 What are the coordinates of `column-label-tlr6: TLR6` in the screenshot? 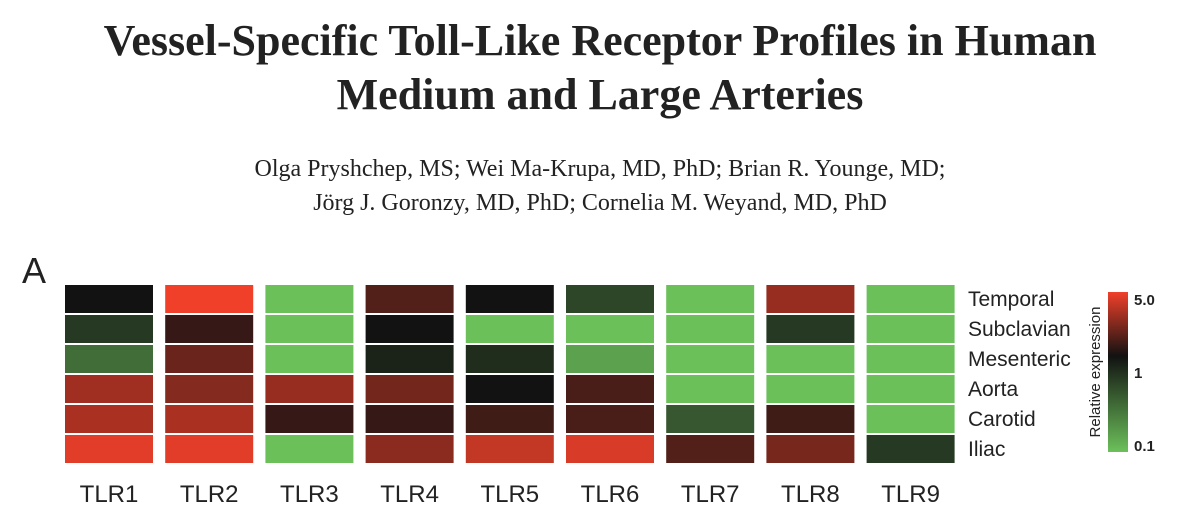 It's located at (610, 494).